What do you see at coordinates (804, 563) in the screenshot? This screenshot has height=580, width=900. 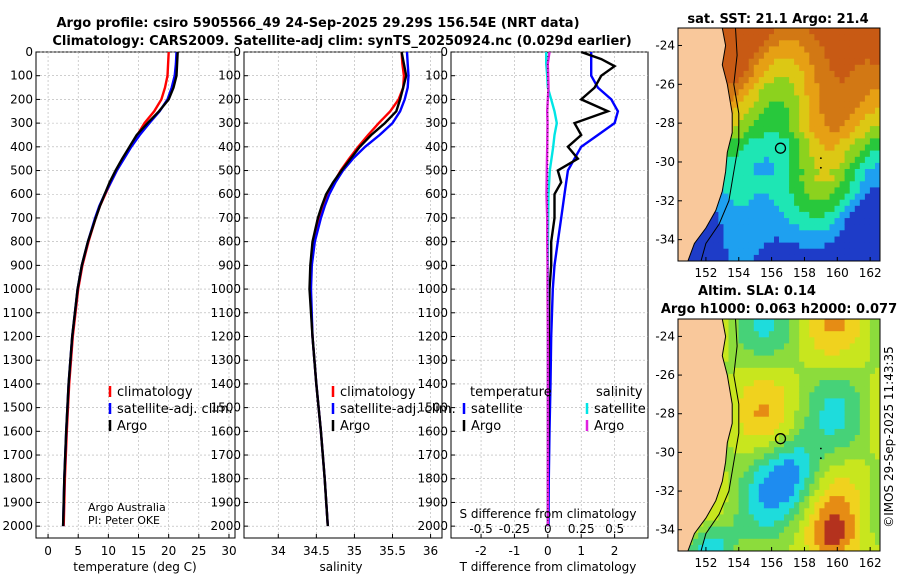 I see `map-lon-label: 158` at bounding box center [804, 563].